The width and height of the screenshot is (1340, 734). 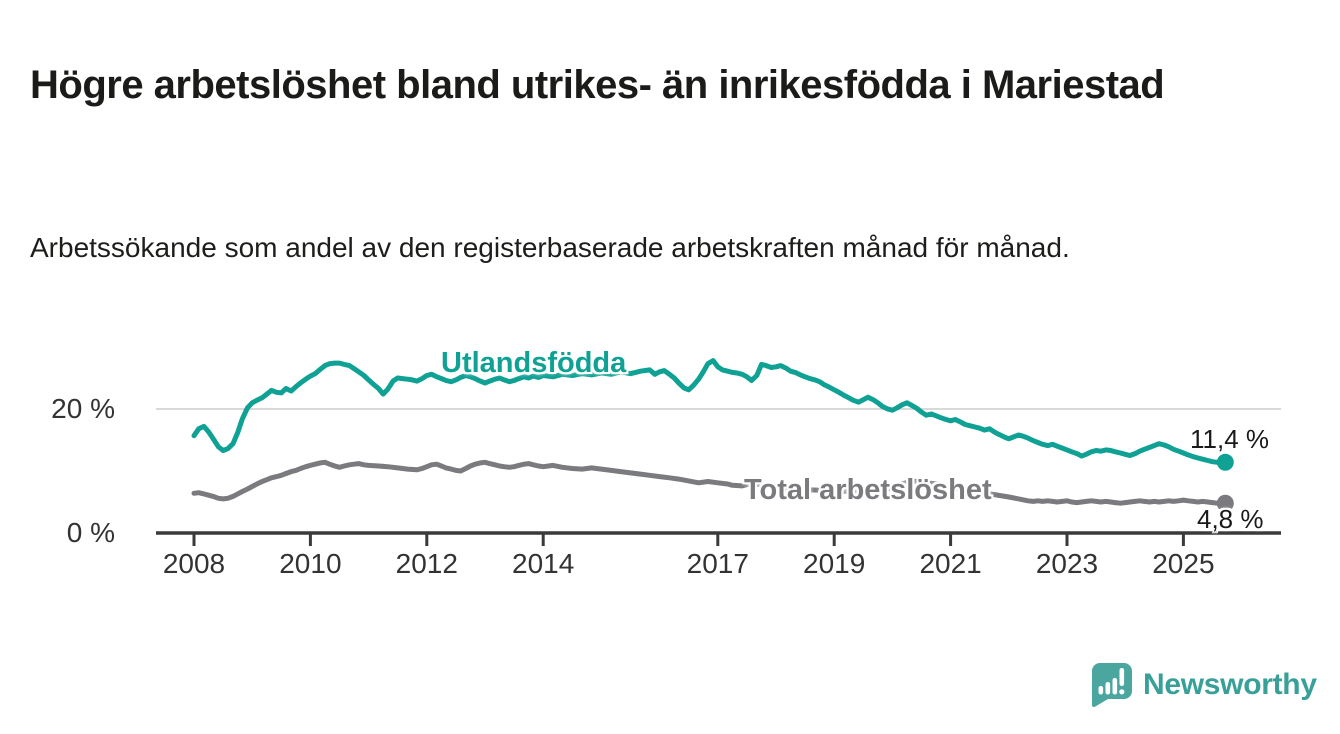 What do you see at coordinates (834, 563) in the screenshot?
I see `x-tick-label-2019: 2019` at bounding box center [834, 563].